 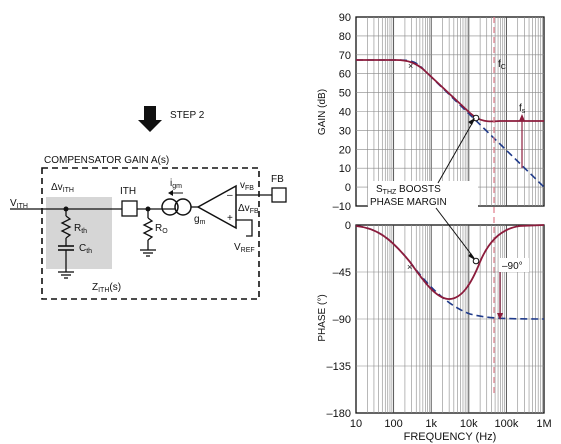 I want to click on callout-line2: PHASE MARGIN, so click(x=408, y=202).